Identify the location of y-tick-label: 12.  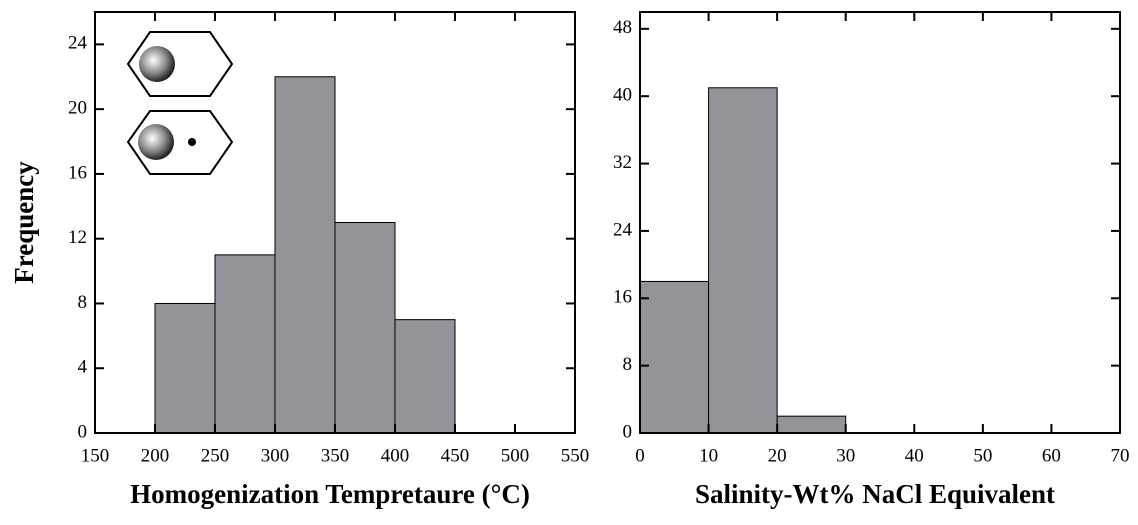
(77, 237).